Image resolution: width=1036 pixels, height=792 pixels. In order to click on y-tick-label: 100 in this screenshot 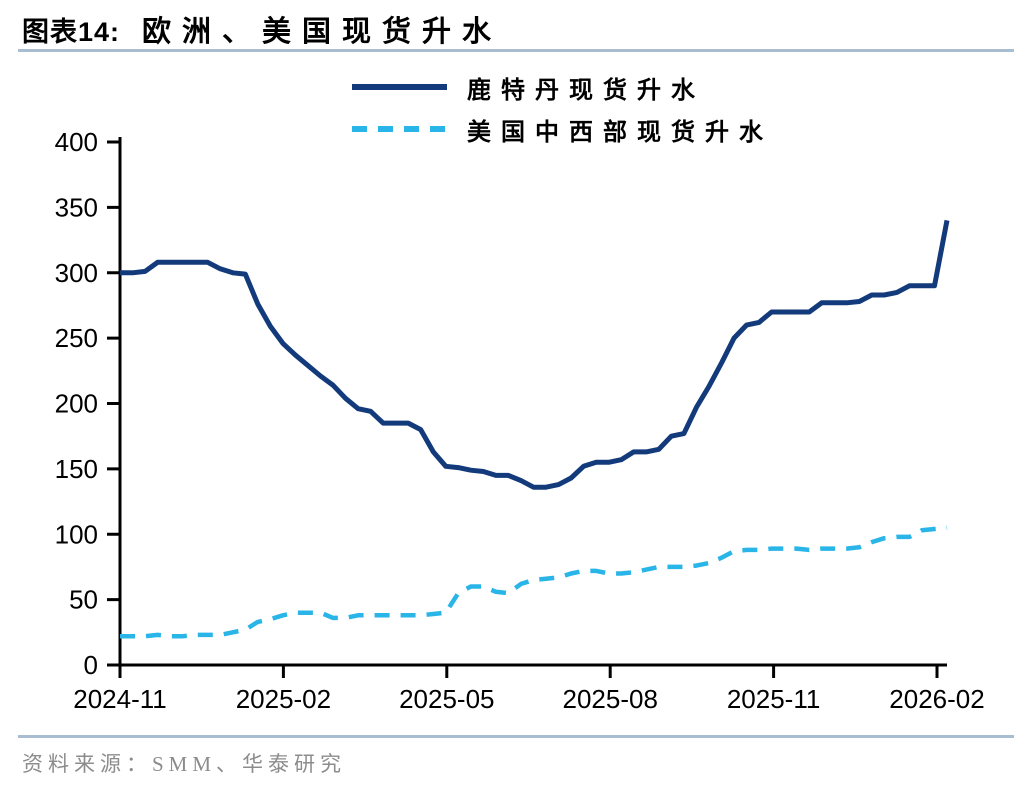, I will do `click(76, 534)`.